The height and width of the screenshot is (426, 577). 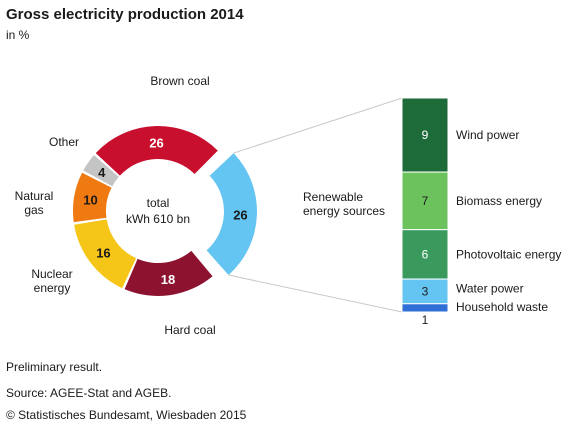 What do you see at coordinates (179, 81) in the screenshot?
I see `slice-label-brown-coal: Brown coal` at bounding box center [179, 81].